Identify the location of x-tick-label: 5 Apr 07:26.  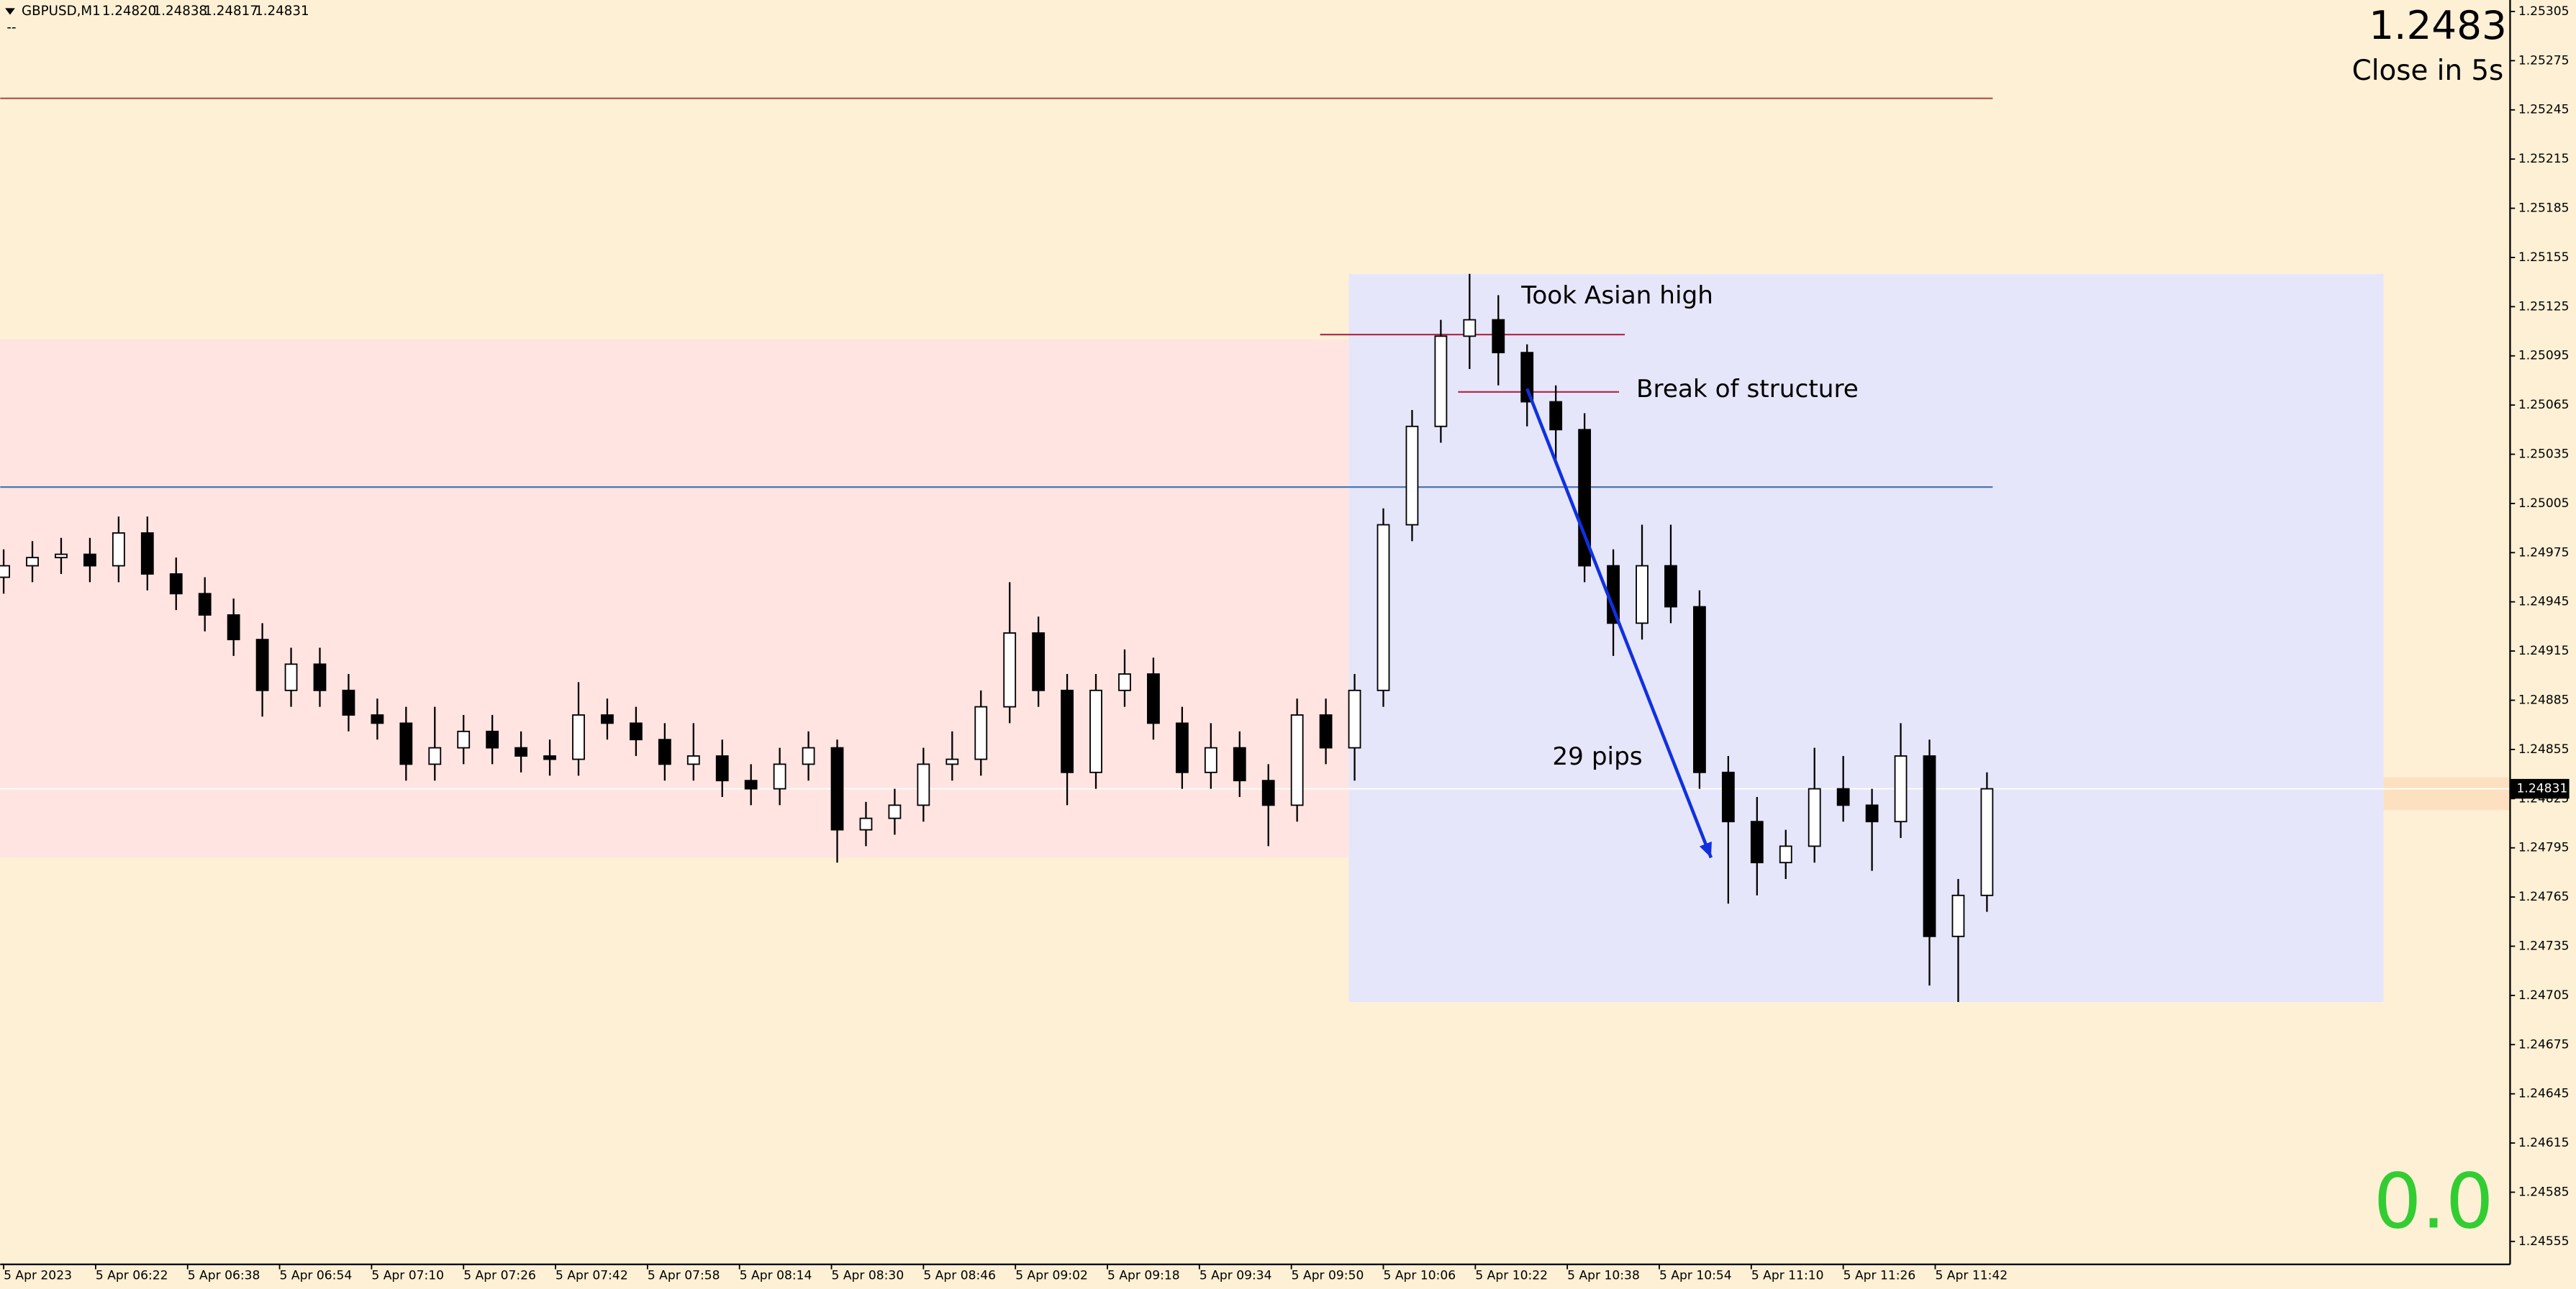
(499, 1276).